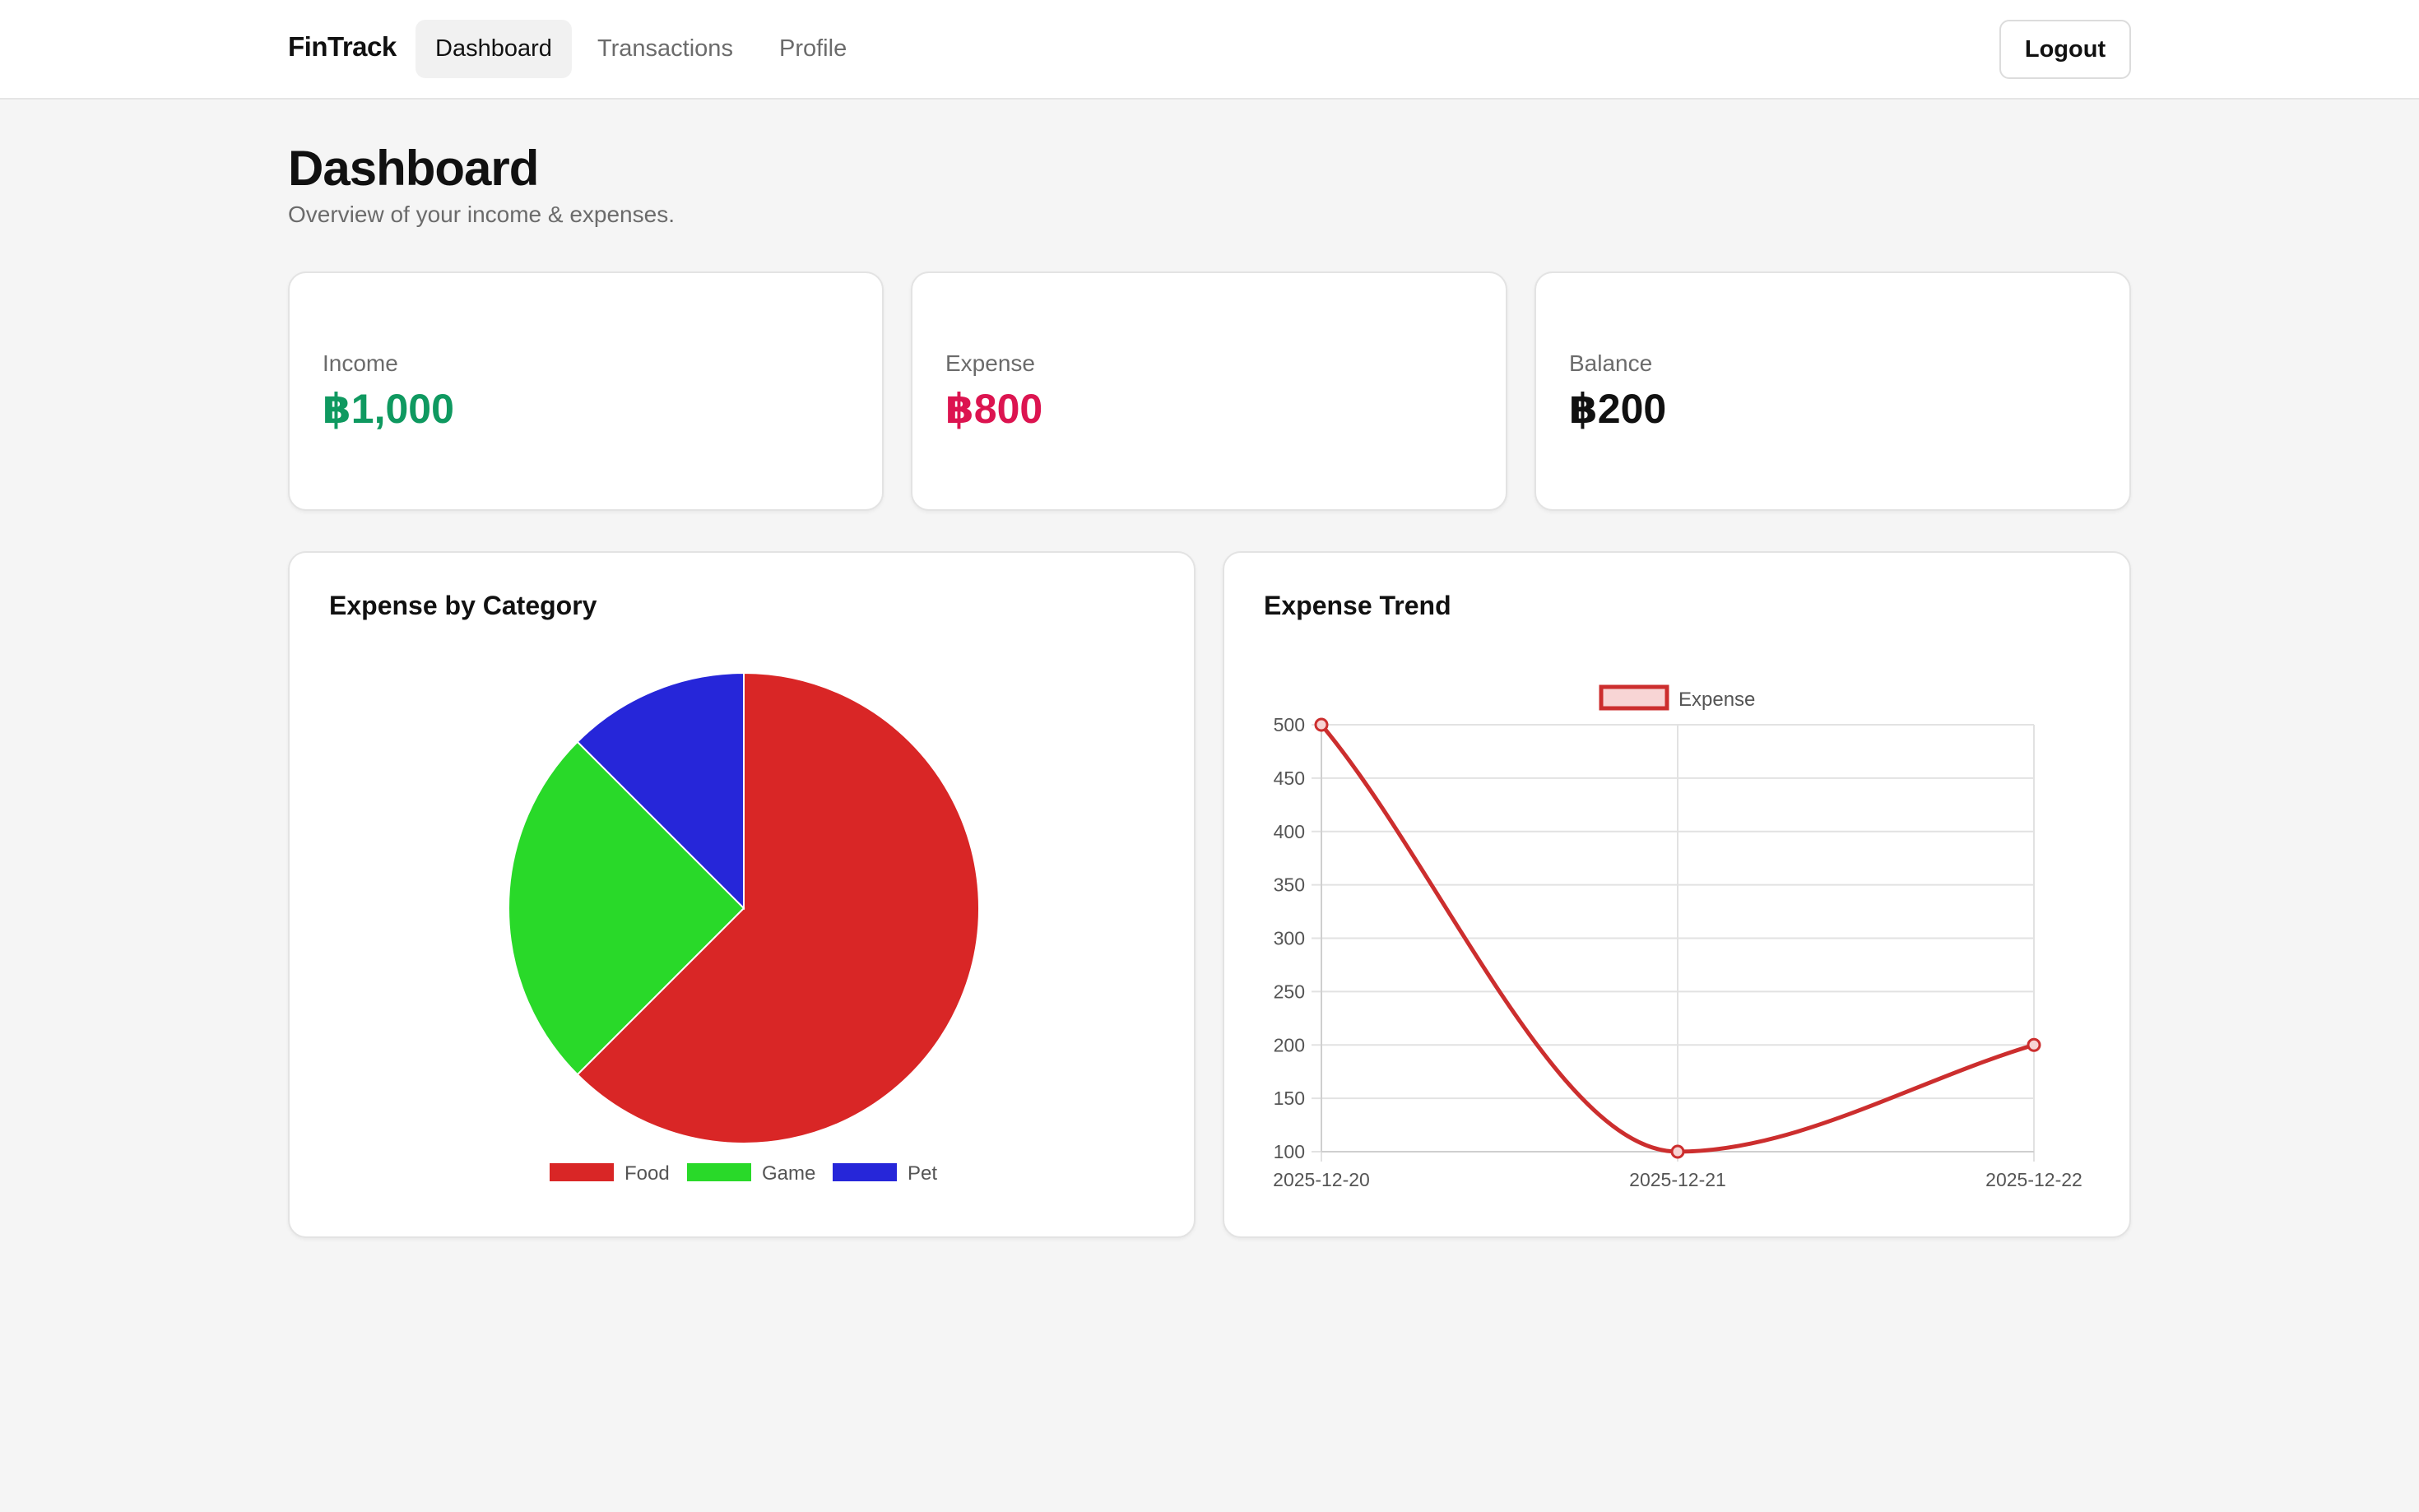  Describe the element at coordinates (360, 363) in the screenshot. I see `income-label: Income` at that location.